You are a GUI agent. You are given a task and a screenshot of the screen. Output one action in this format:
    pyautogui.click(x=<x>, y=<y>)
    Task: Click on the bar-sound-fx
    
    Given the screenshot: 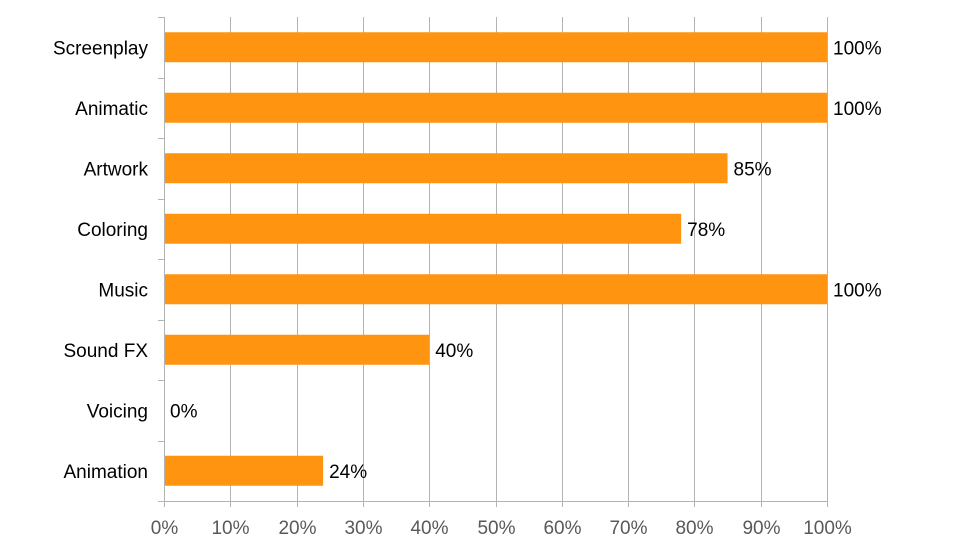 What is the action you would take?
    pyautogui.click(x=297, y=349)
    